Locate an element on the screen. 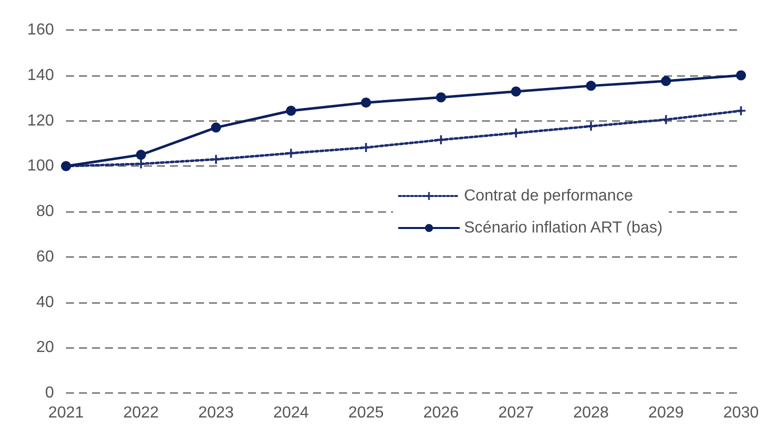 The image size is (771, 434). x-tick-label: 2025 is located at coordinates (366, 413).